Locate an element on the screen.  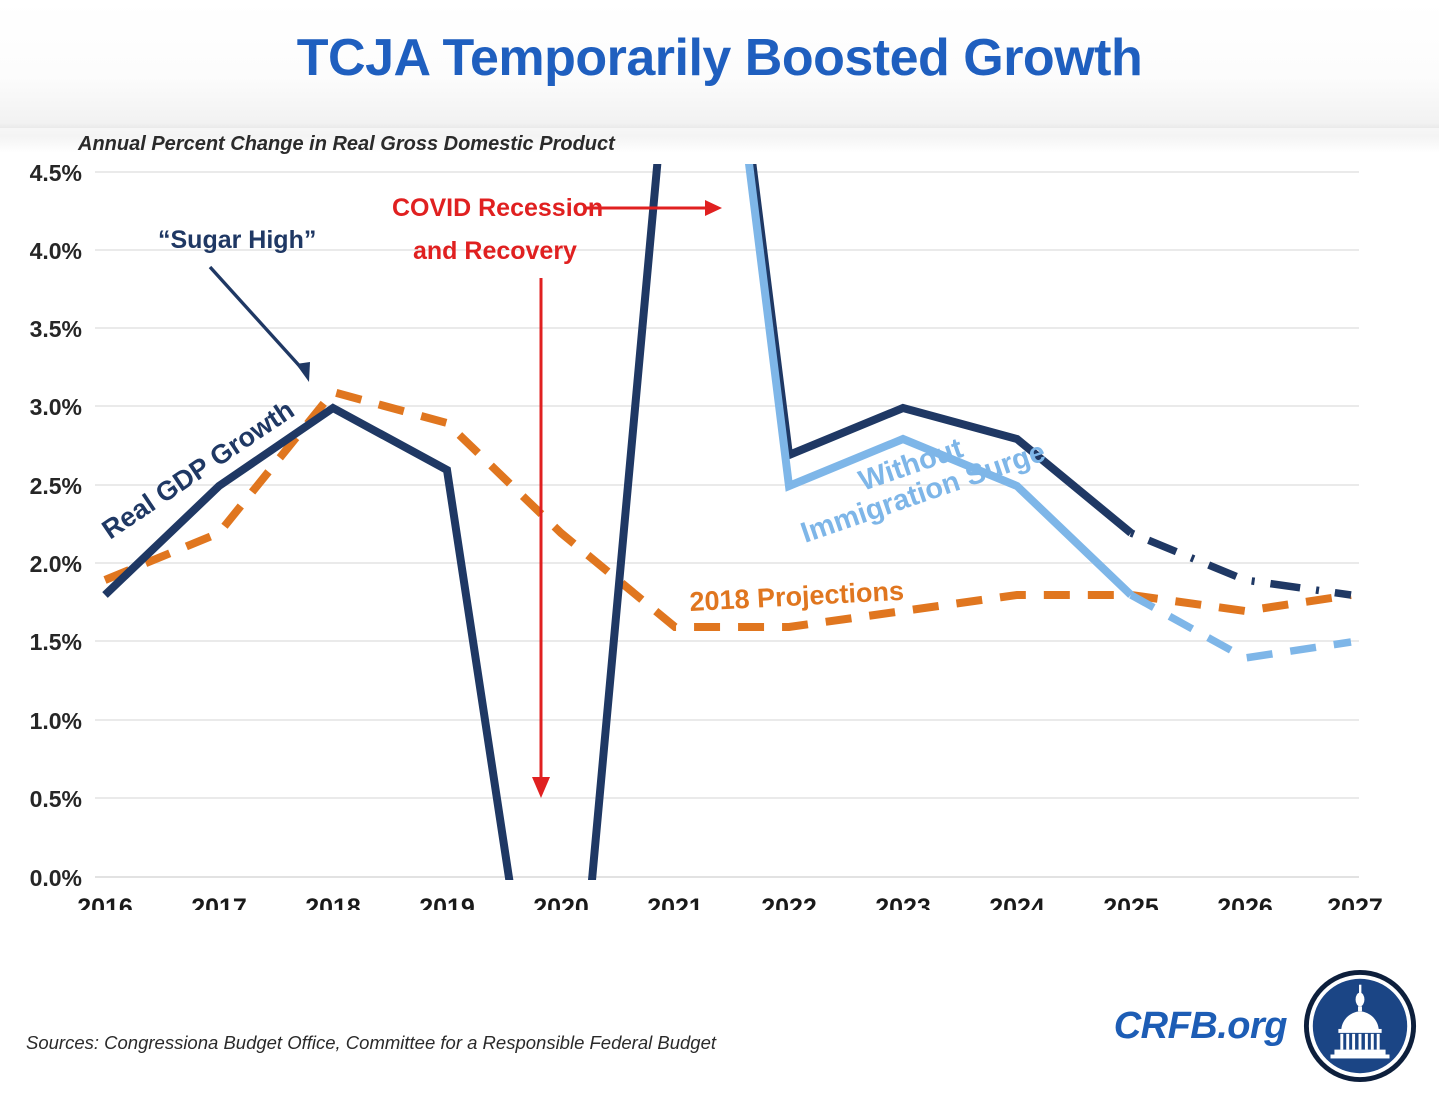
y-tick-label: 4.5% is located at coordinates (56, 173).